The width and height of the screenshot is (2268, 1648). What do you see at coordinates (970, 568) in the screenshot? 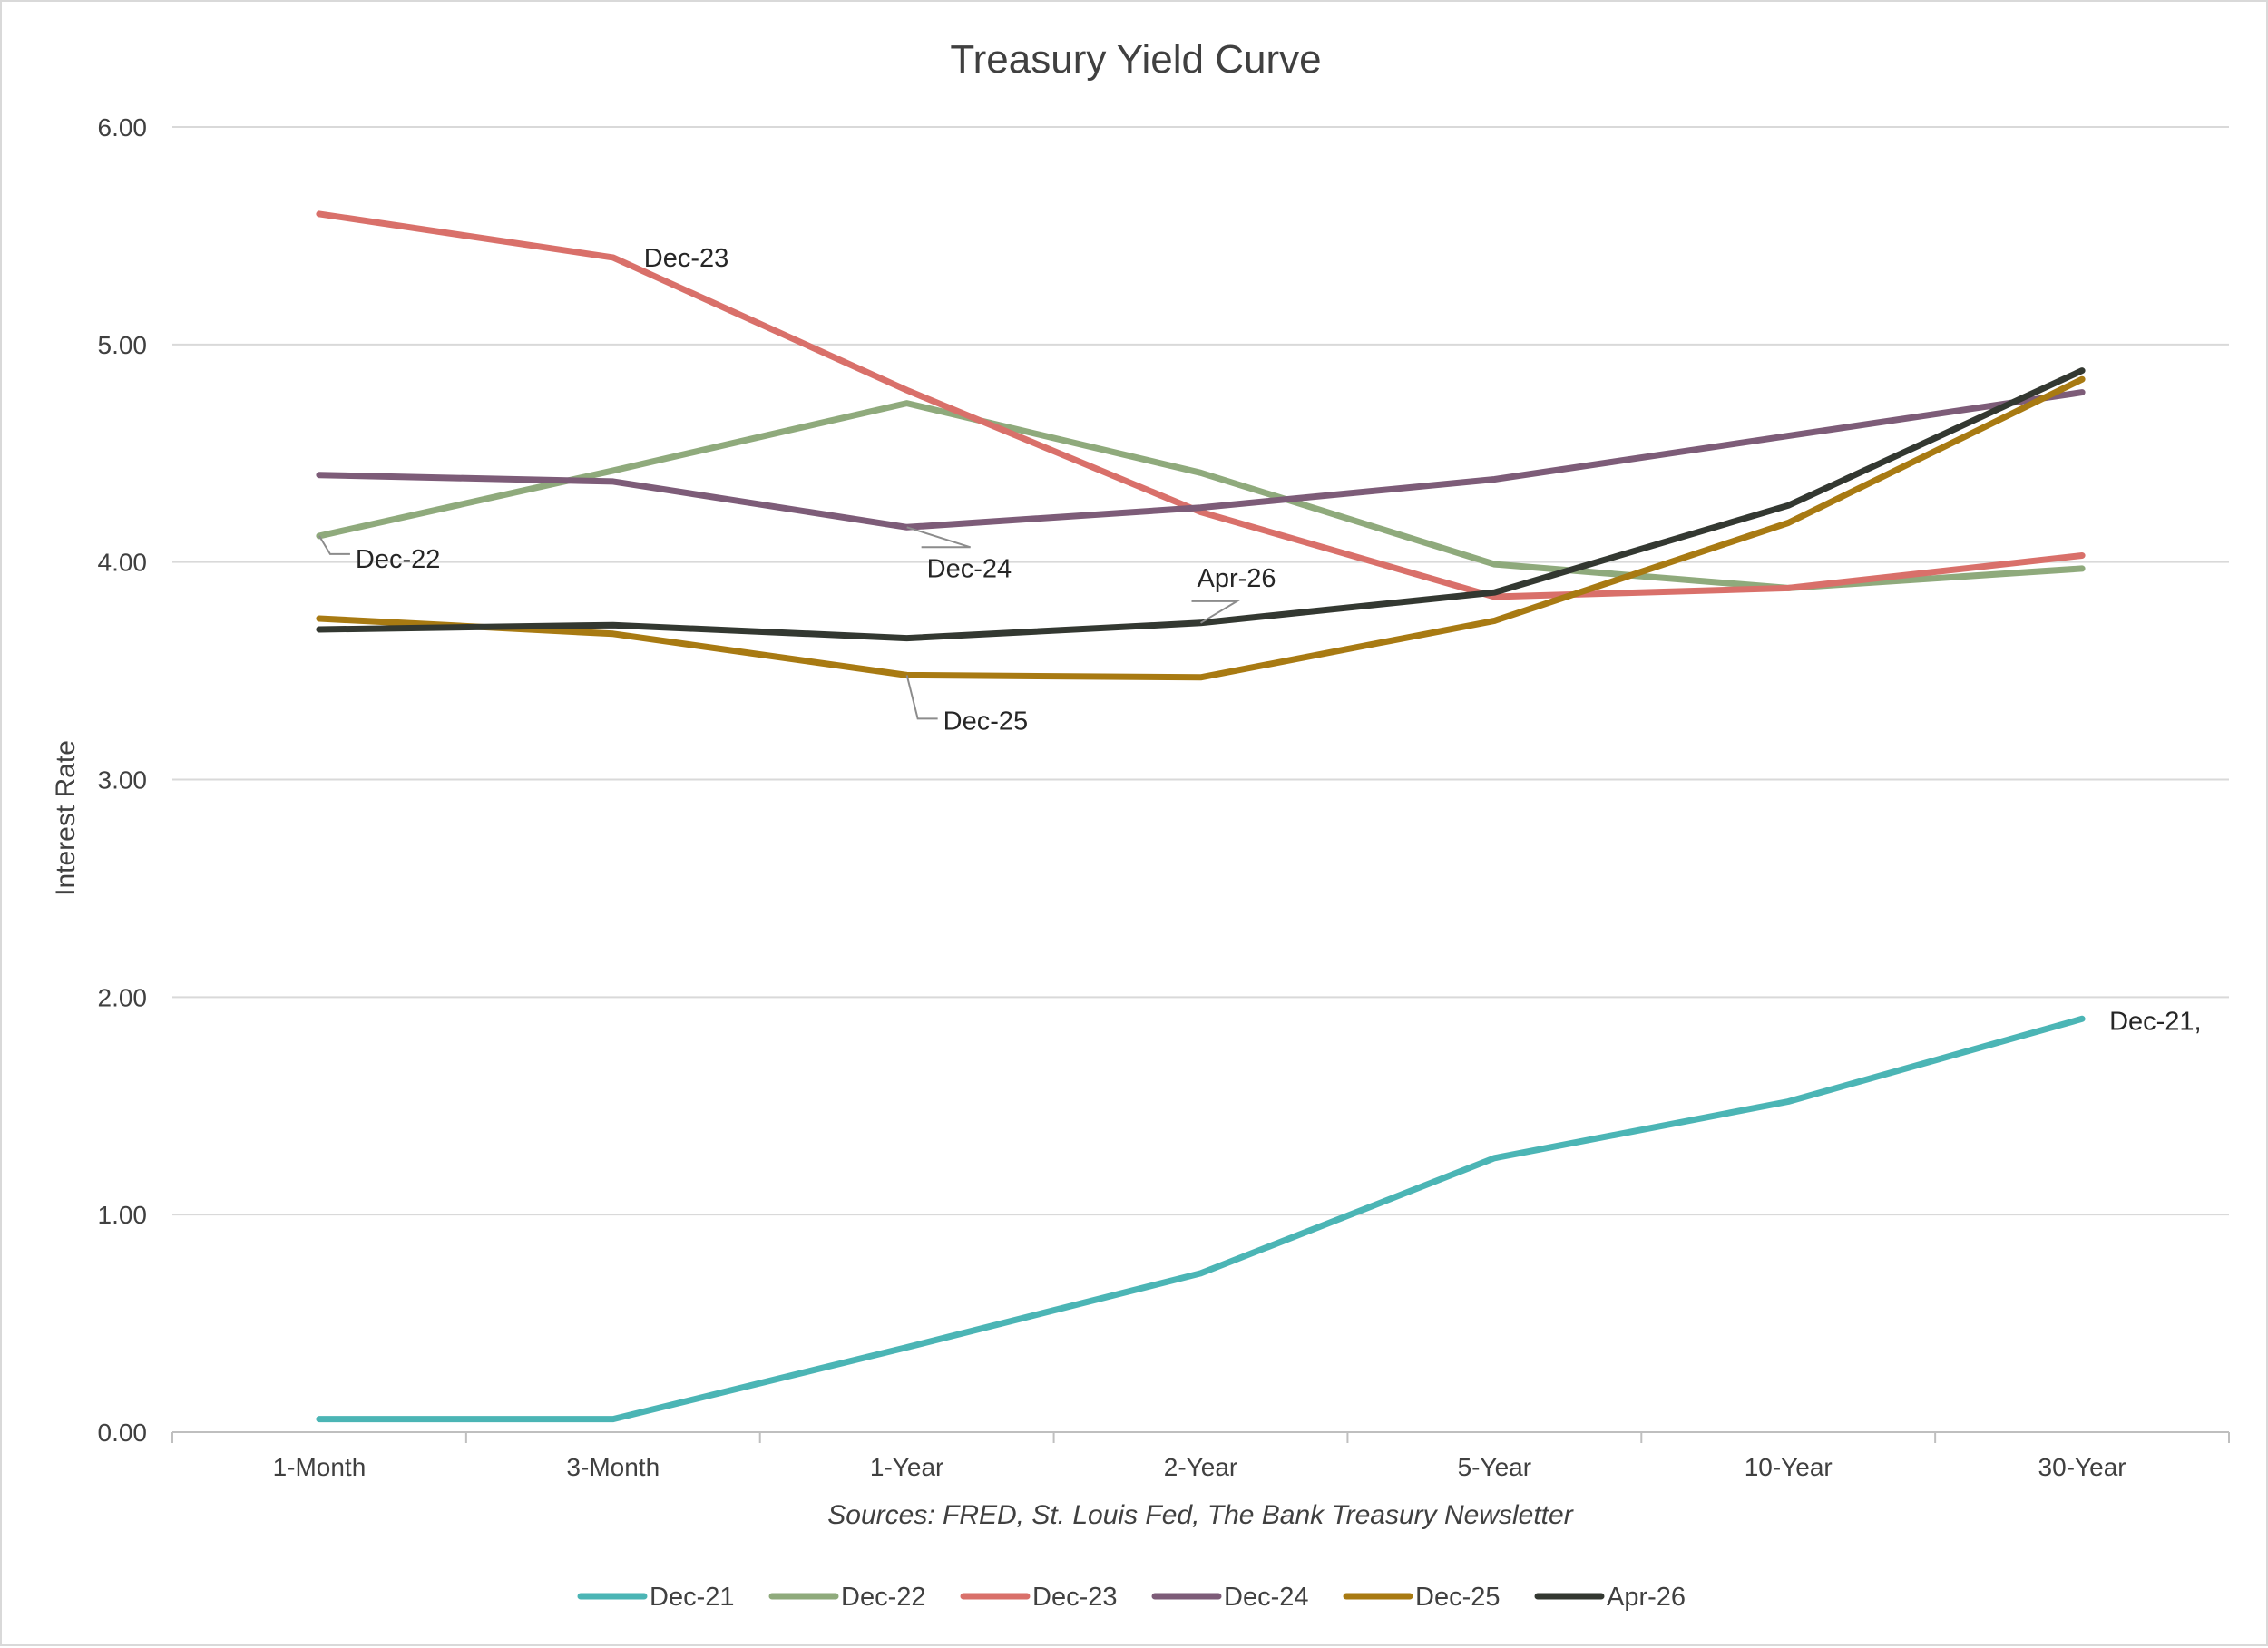
I see `annotation-dec-24: Dec-24` at bounding box center [970, 568].